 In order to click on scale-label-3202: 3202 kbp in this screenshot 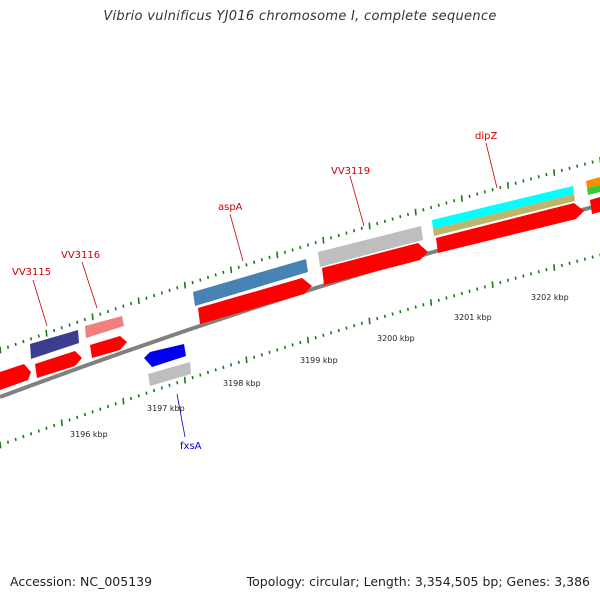, I will do `click(550, 297)`.